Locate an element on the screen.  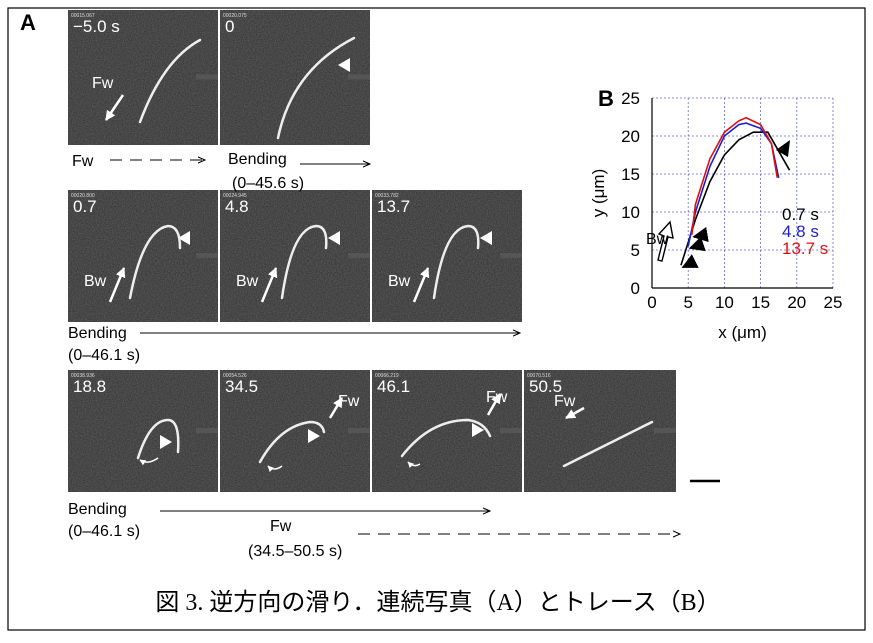
micrograph: 00015.067−5.0 s Fw is located at coordinates (143, 77).